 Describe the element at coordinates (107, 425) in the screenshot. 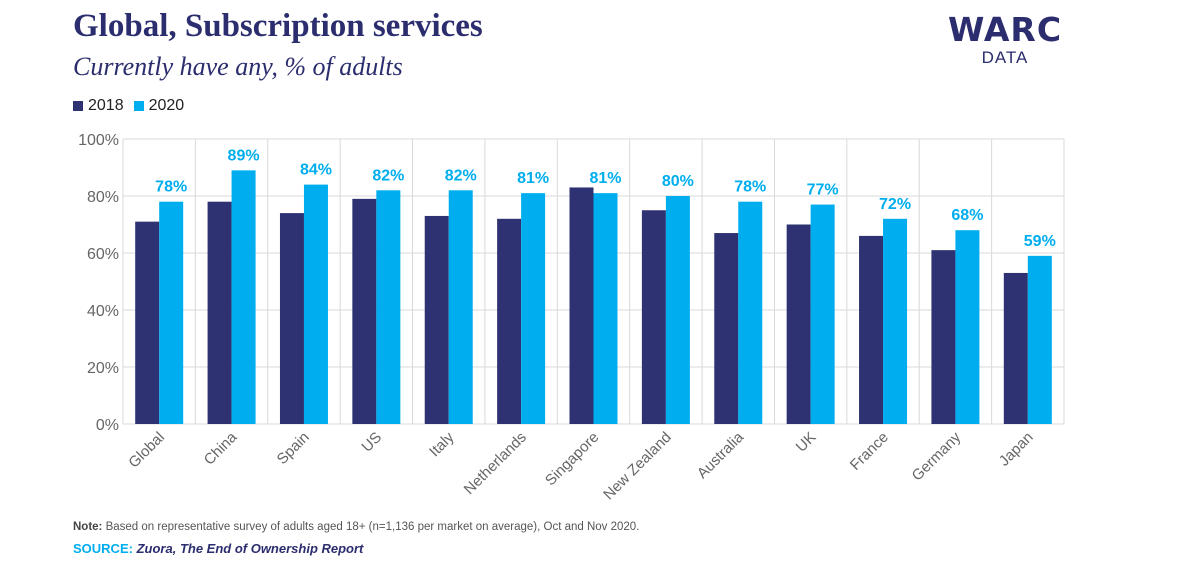

I see `y-tick-label: 0%` at that location.